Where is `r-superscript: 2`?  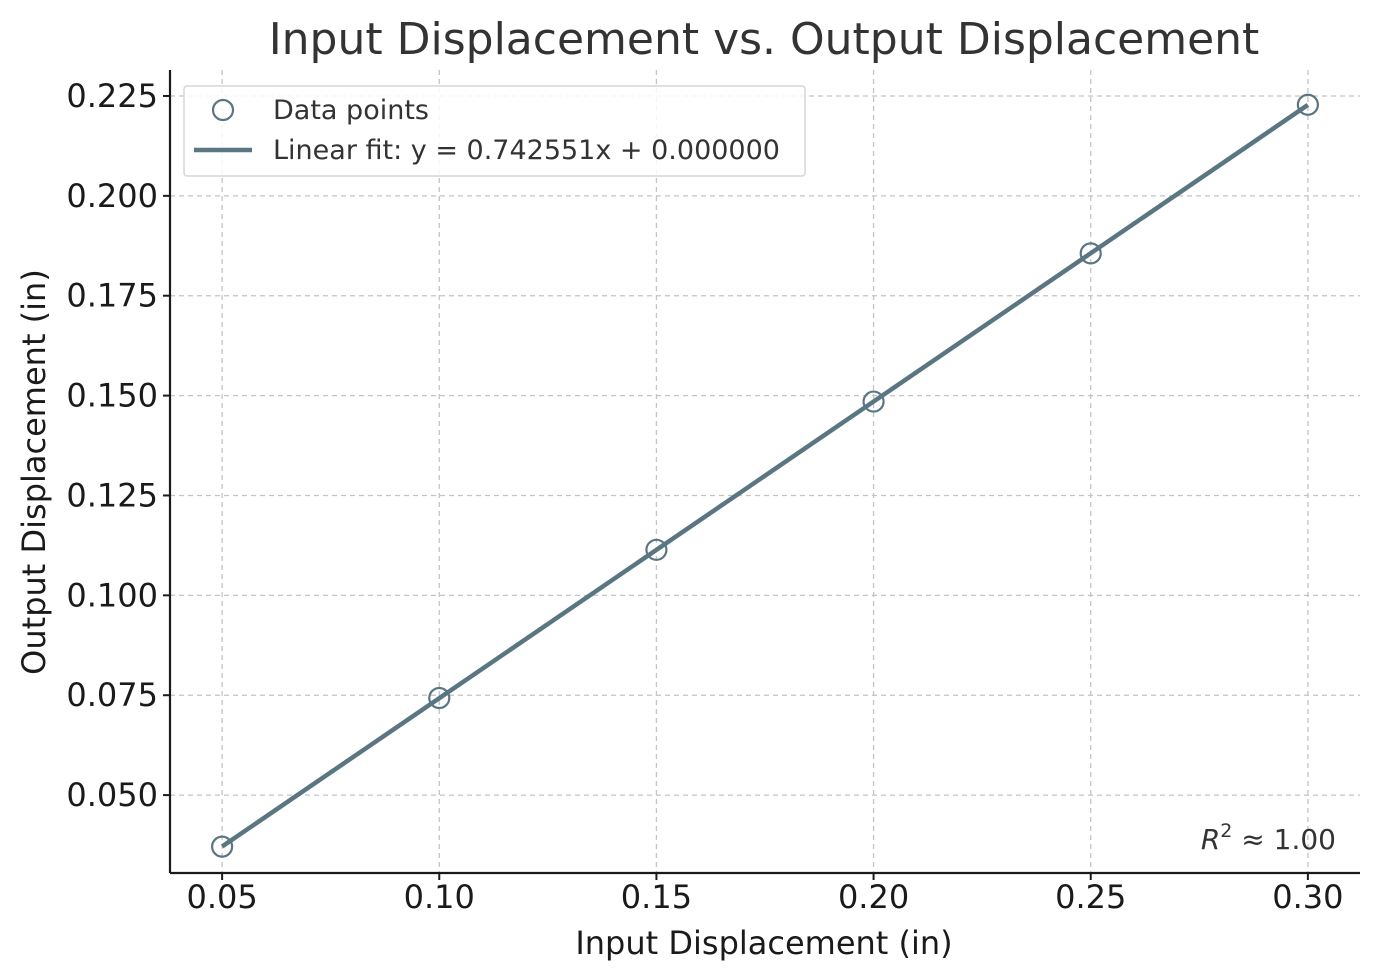
r-superscript: 2 is located at coordinates (1226, 831).